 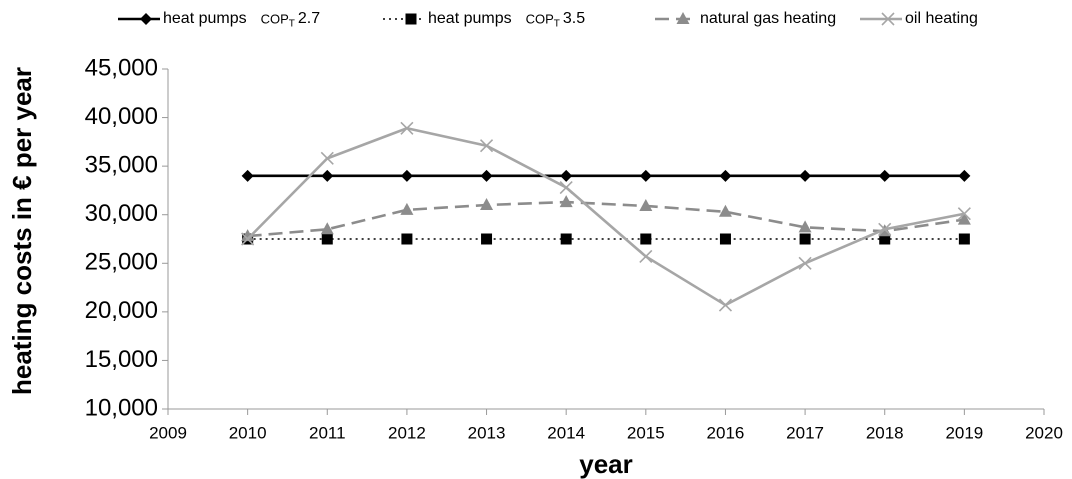 I want to click on legend-item: oil heating, so click(x=919, y=18).